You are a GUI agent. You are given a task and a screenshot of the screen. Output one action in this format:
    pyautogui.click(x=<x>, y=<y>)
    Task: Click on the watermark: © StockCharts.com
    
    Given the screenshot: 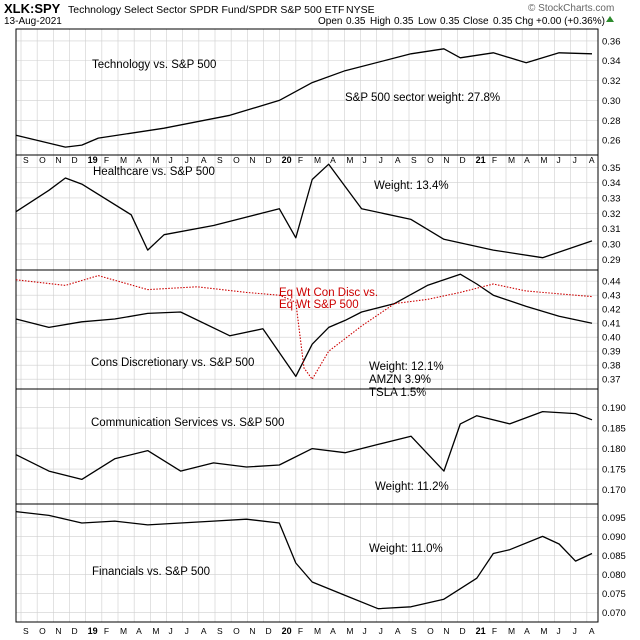 What is the action you would take?
    pyautogui.click(x=571, y=8)
    